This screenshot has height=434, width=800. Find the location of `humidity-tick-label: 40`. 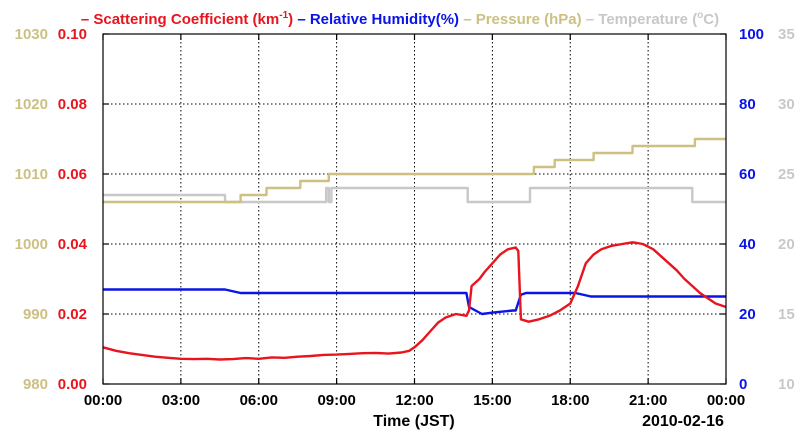

humidity-tick-label: 40 is located at coordinates (747, 244).